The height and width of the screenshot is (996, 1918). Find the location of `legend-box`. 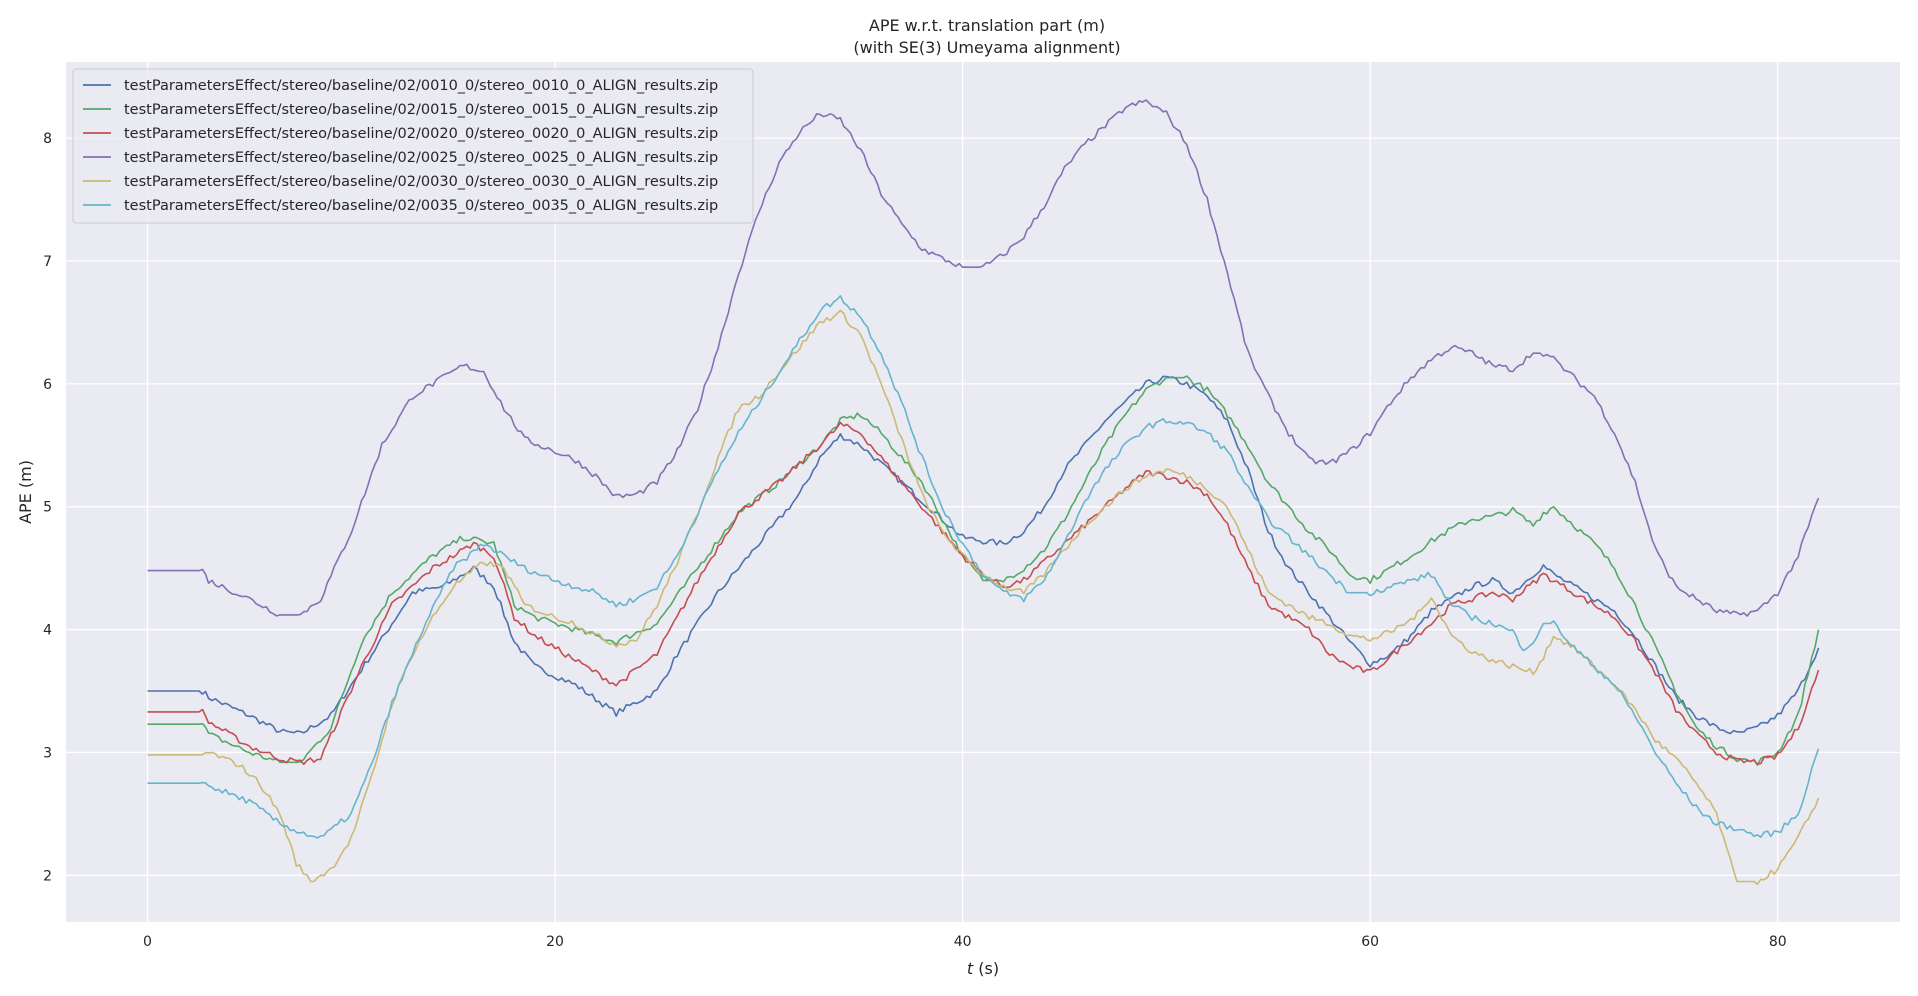

legend-box is located at coordinates (413, 146).